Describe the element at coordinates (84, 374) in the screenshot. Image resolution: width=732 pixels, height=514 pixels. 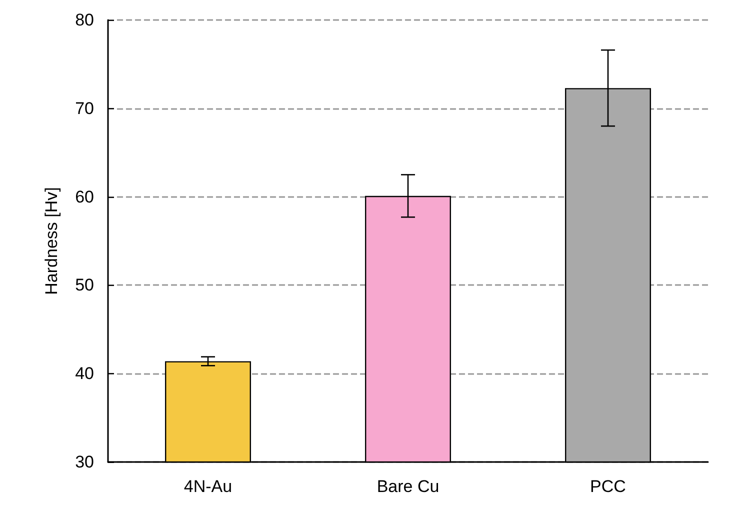
I see `y-tick-label: 40` at that location.